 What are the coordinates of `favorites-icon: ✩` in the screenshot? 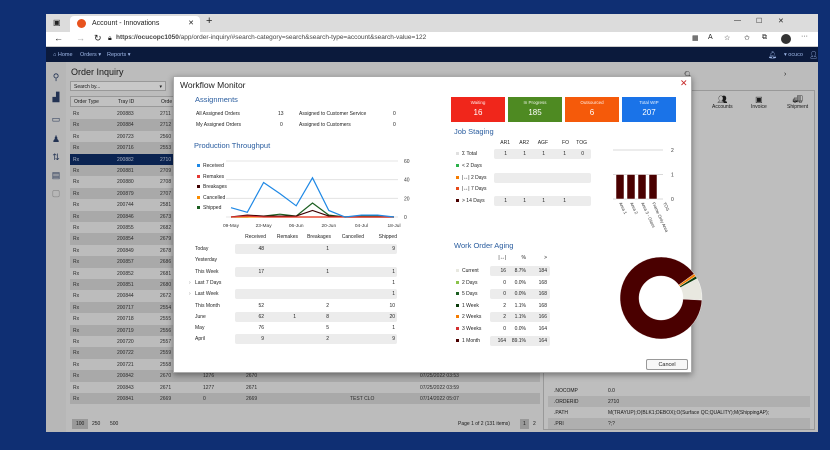 It's located at (747, 38).